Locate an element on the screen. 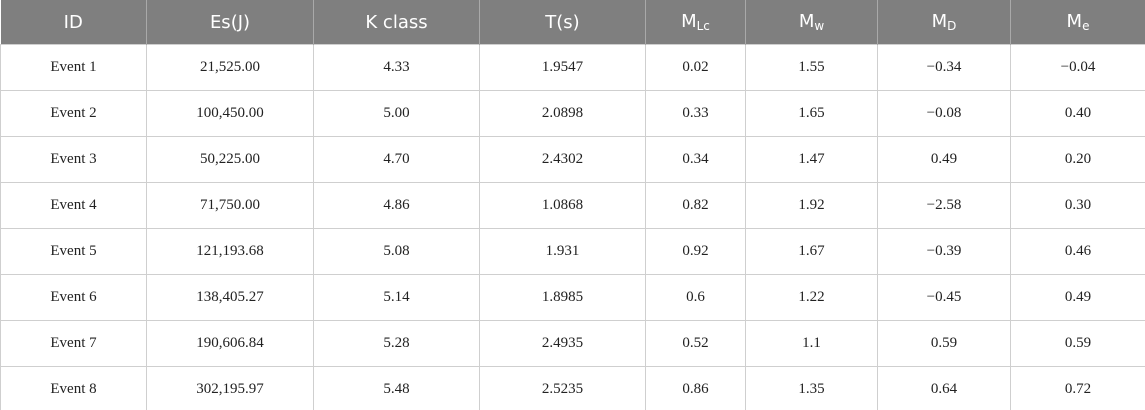 The image size is (1145, 410). table-cell: 5.08 is located at coordinates (396, 251).